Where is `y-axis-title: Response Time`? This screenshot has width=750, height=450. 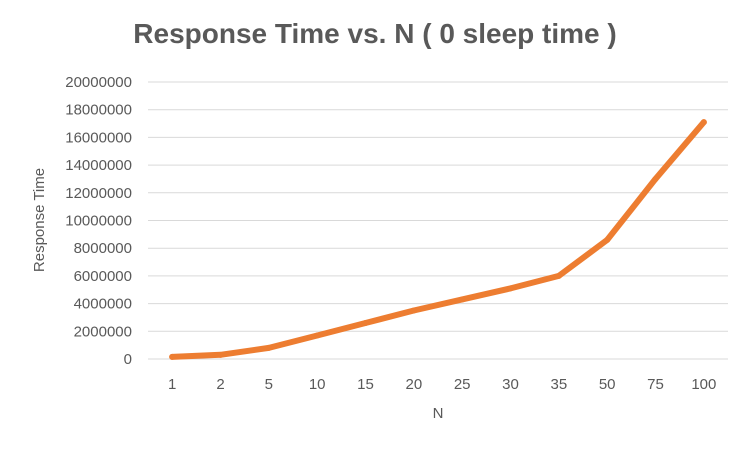 y-axis-title: Response Time is located at coordinates (39, 220).